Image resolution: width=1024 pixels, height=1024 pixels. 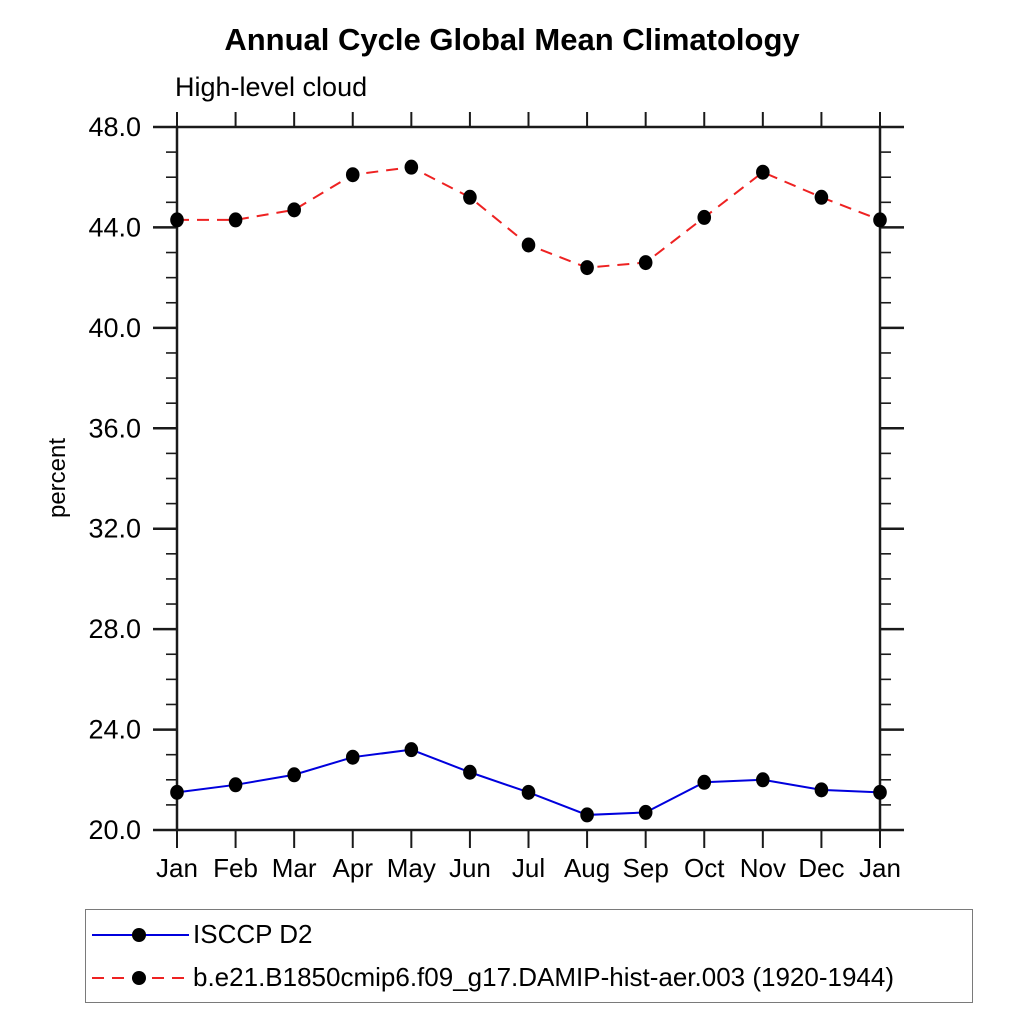 I want to click on y-tick-label: 48.0, so click(x=114, y=127).